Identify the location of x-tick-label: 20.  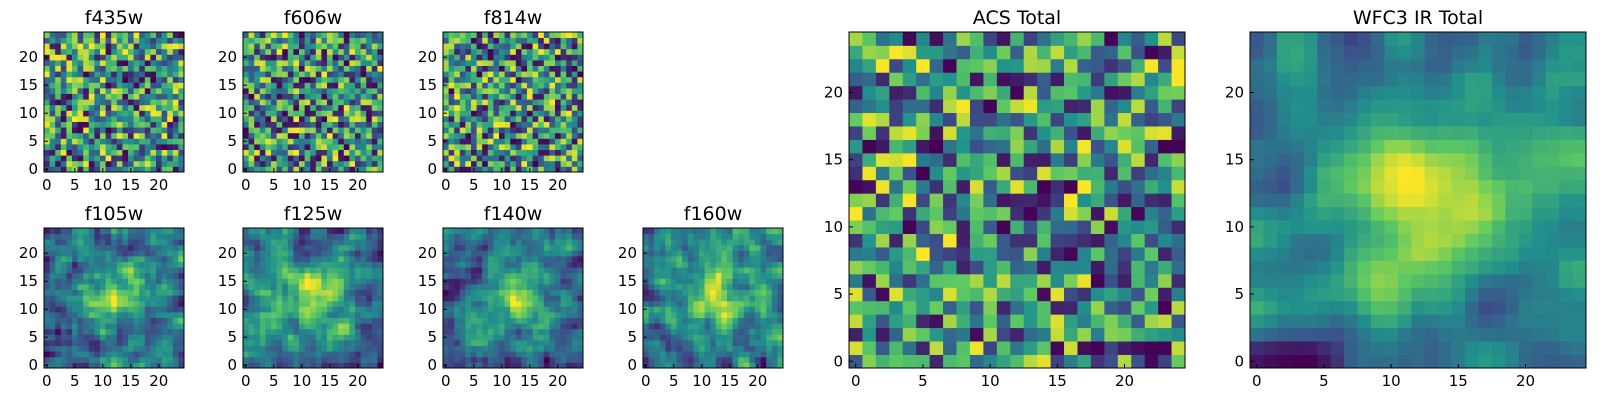
(158, 381).